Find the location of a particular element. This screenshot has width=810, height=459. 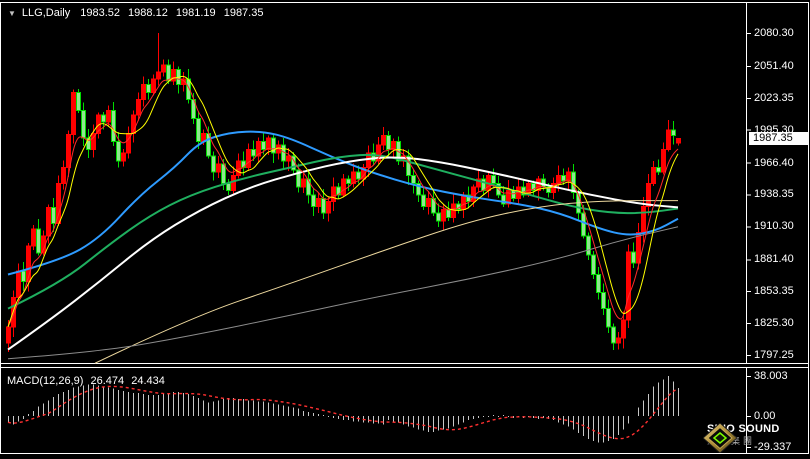

price-axis-label: 2023.35 is located at coordinates (774, 97).